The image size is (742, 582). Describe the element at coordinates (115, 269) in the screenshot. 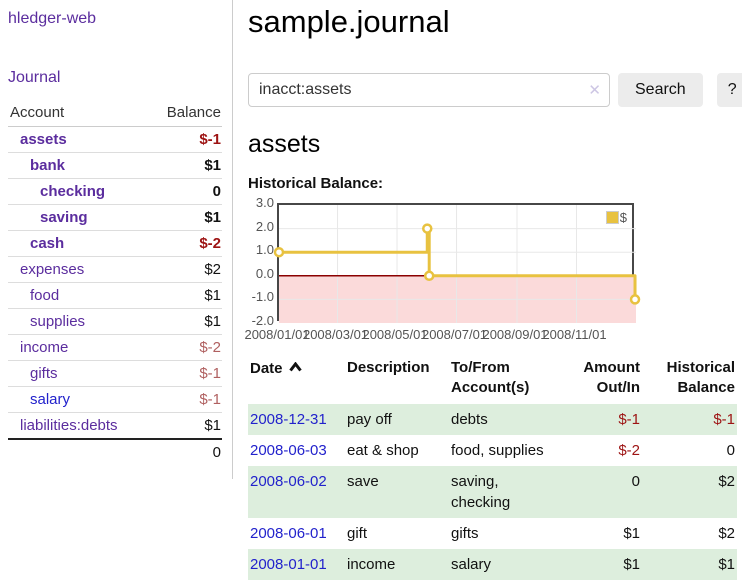

I see `account-row: expenses $2` at that location.